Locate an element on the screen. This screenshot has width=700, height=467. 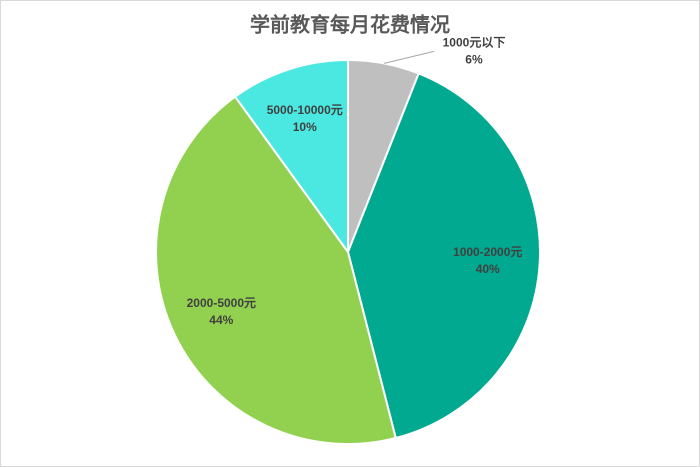
slice-value-label: 44% is located at coordinates (221, 320).